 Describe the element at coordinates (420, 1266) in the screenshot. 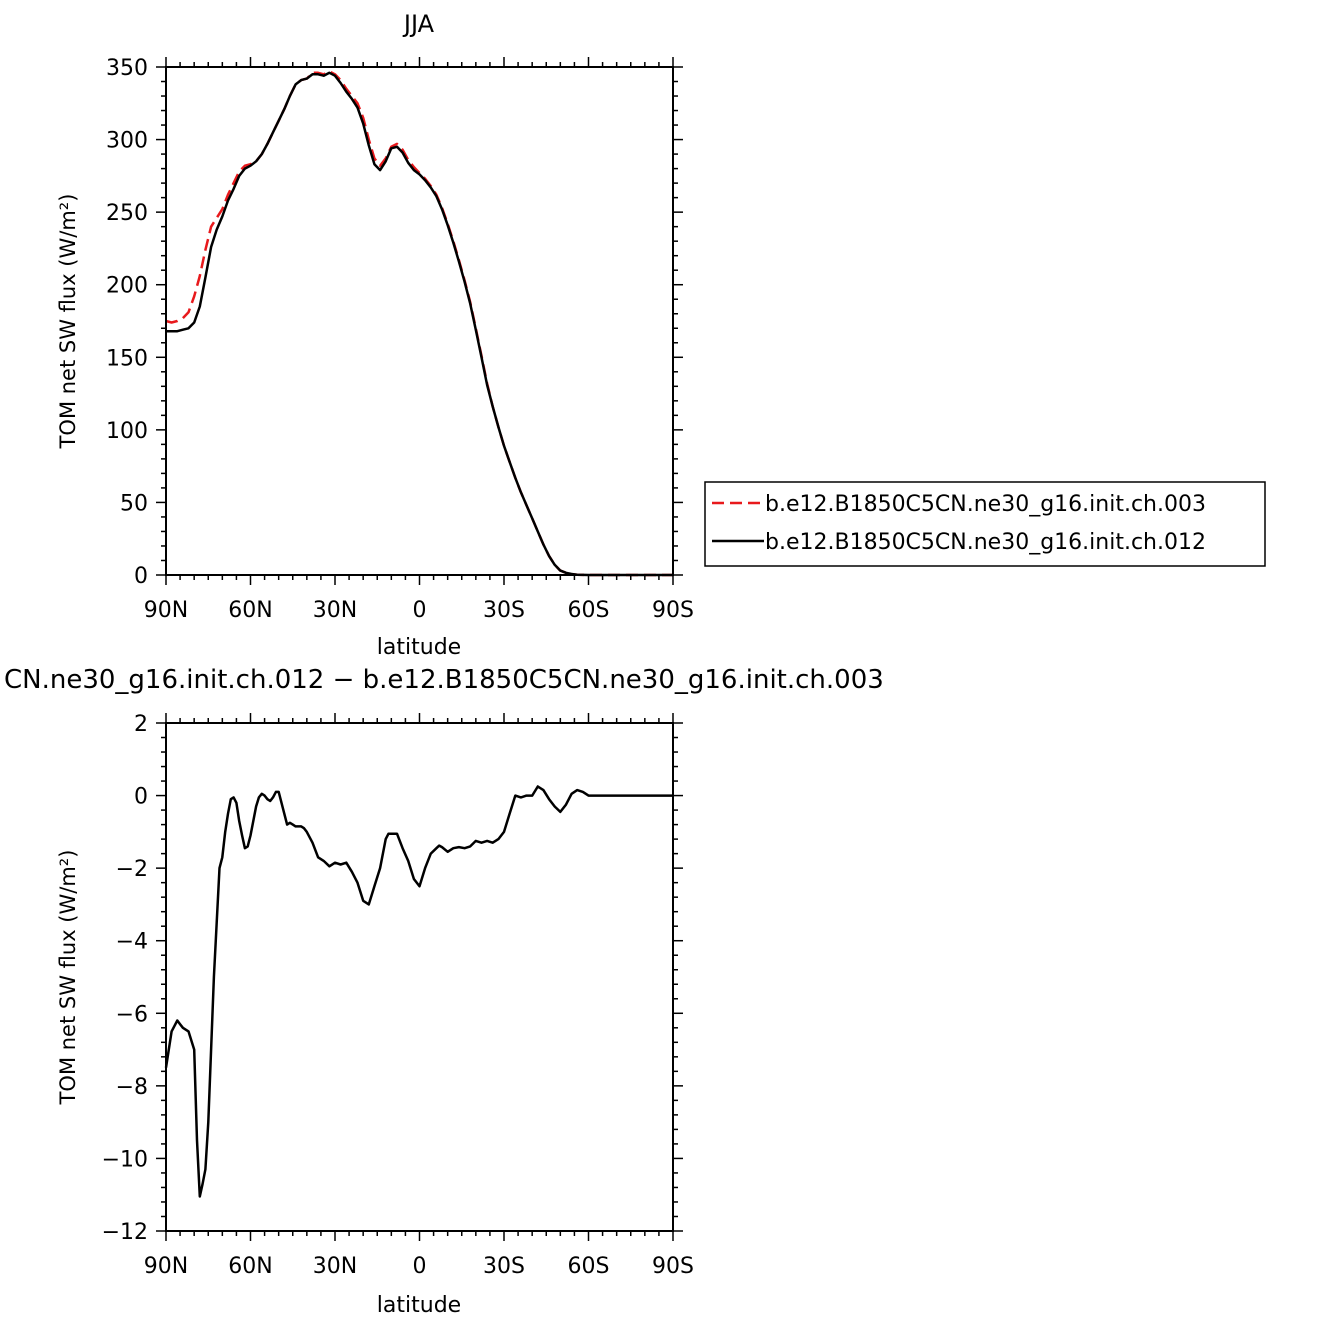

I see `bottom-x-tick-label: 0` at that location.